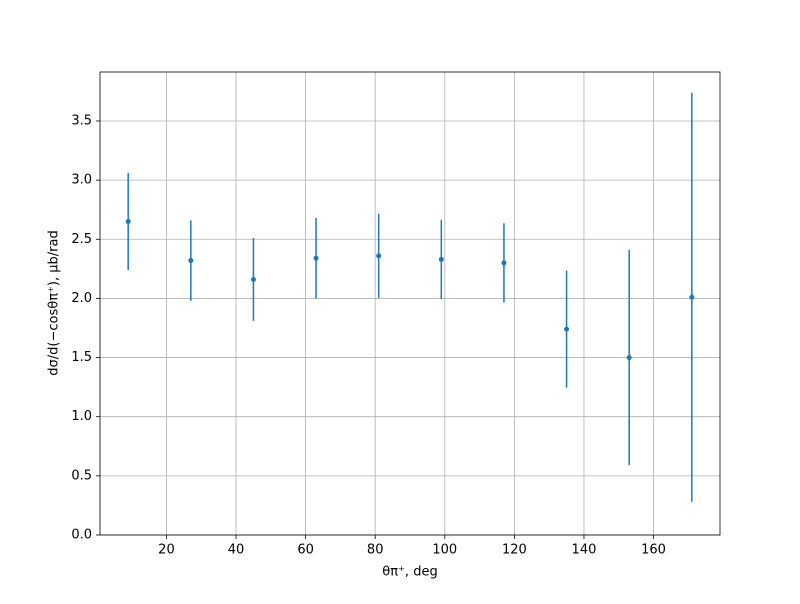  I want to click on x-tick-label: 160, so click(653, 550).